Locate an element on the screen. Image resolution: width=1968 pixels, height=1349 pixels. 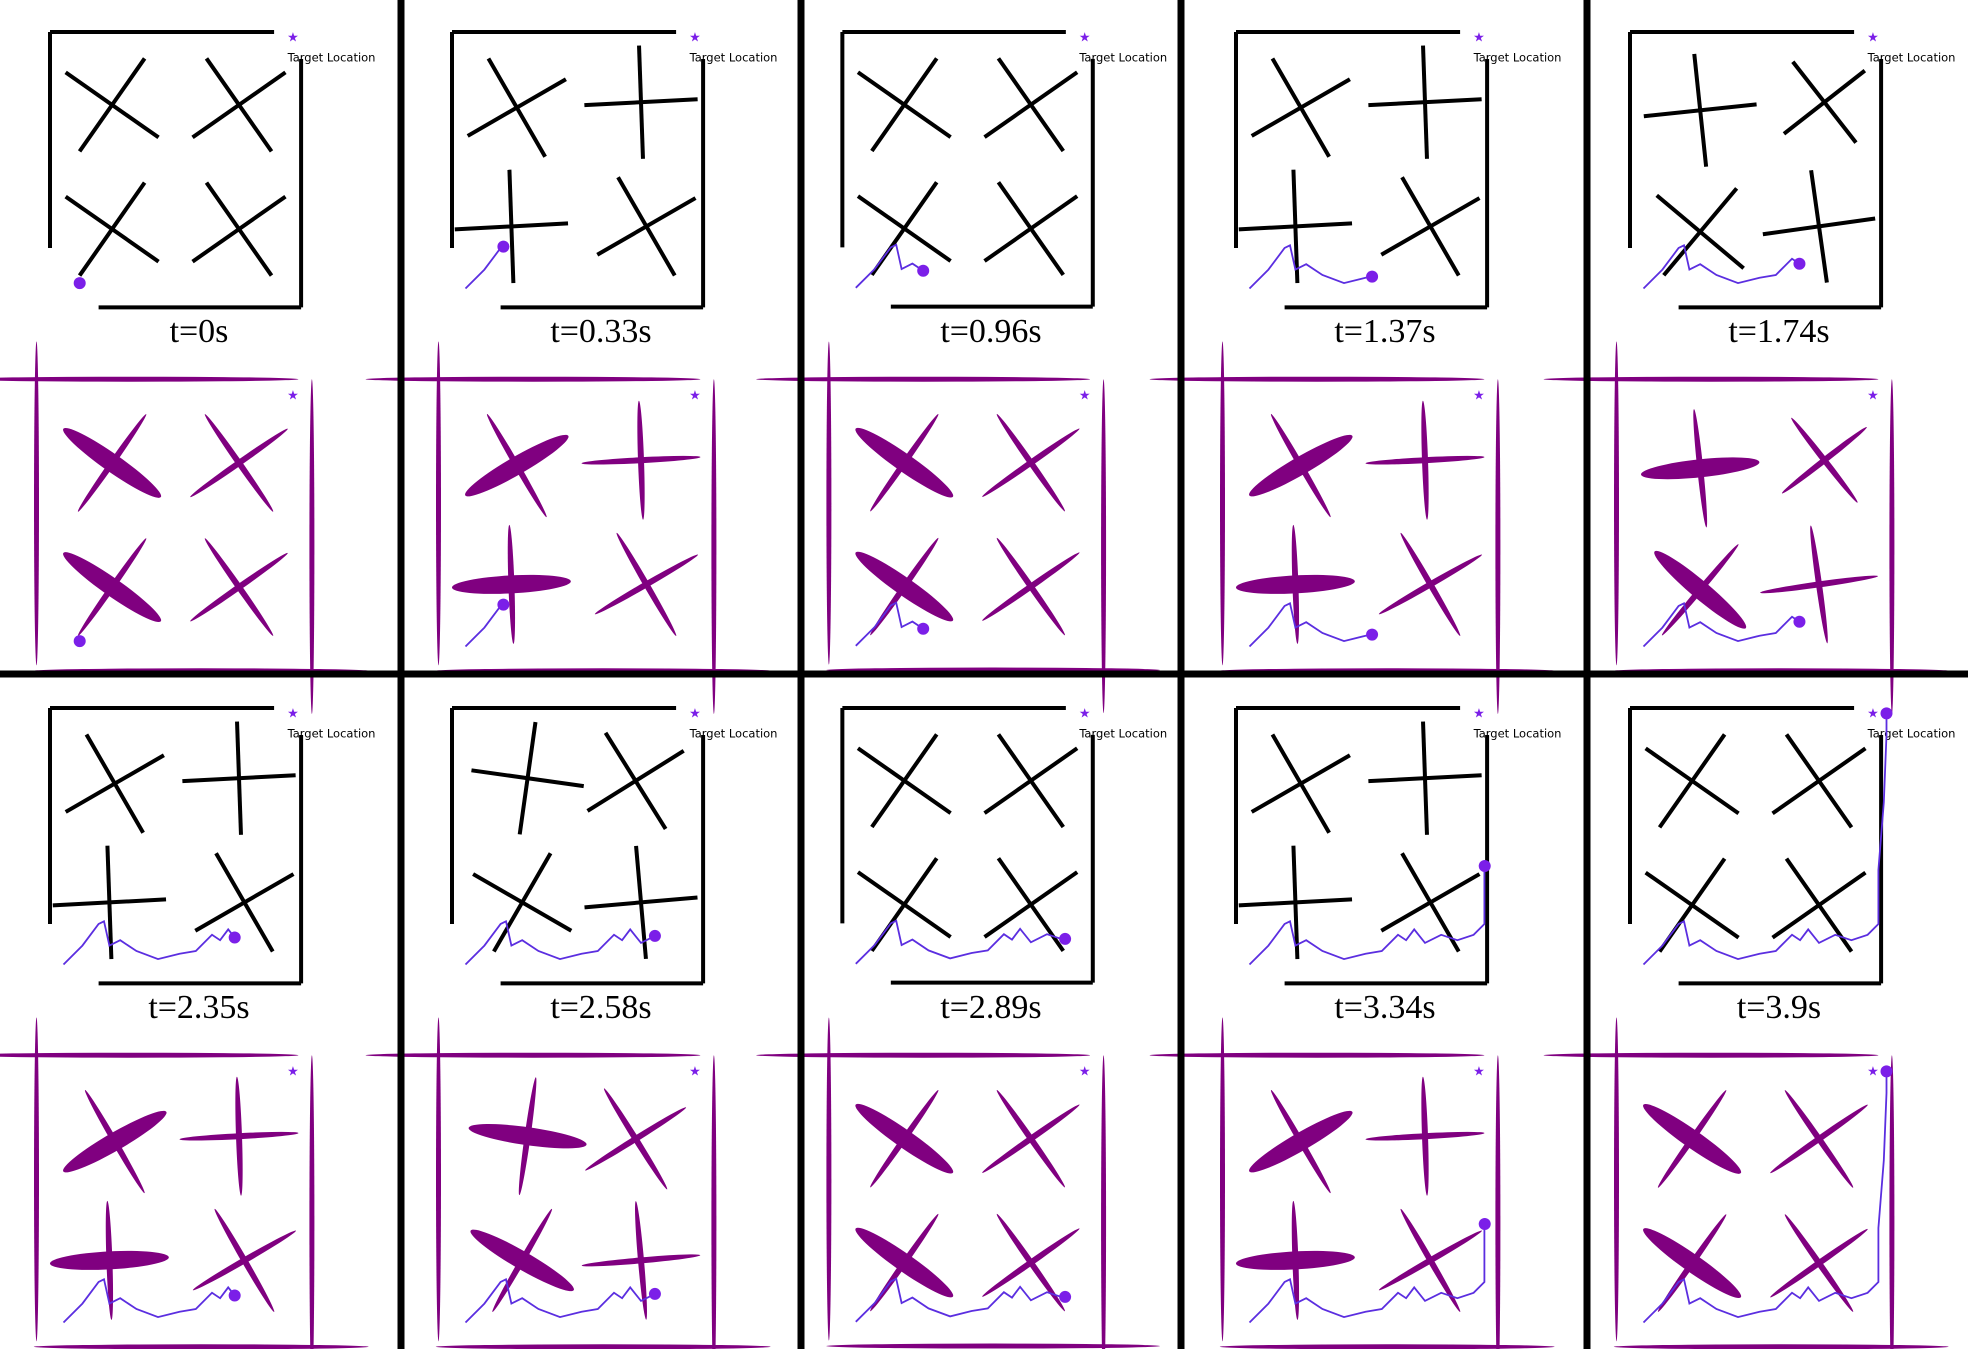
panel-8-time-label: t=3.34s is located at coordinates (1384, 1007).